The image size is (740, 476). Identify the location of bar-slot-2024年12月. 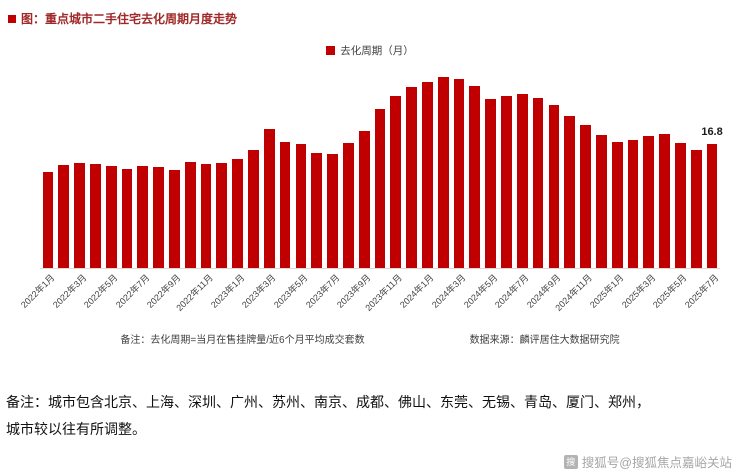
(601, 168).